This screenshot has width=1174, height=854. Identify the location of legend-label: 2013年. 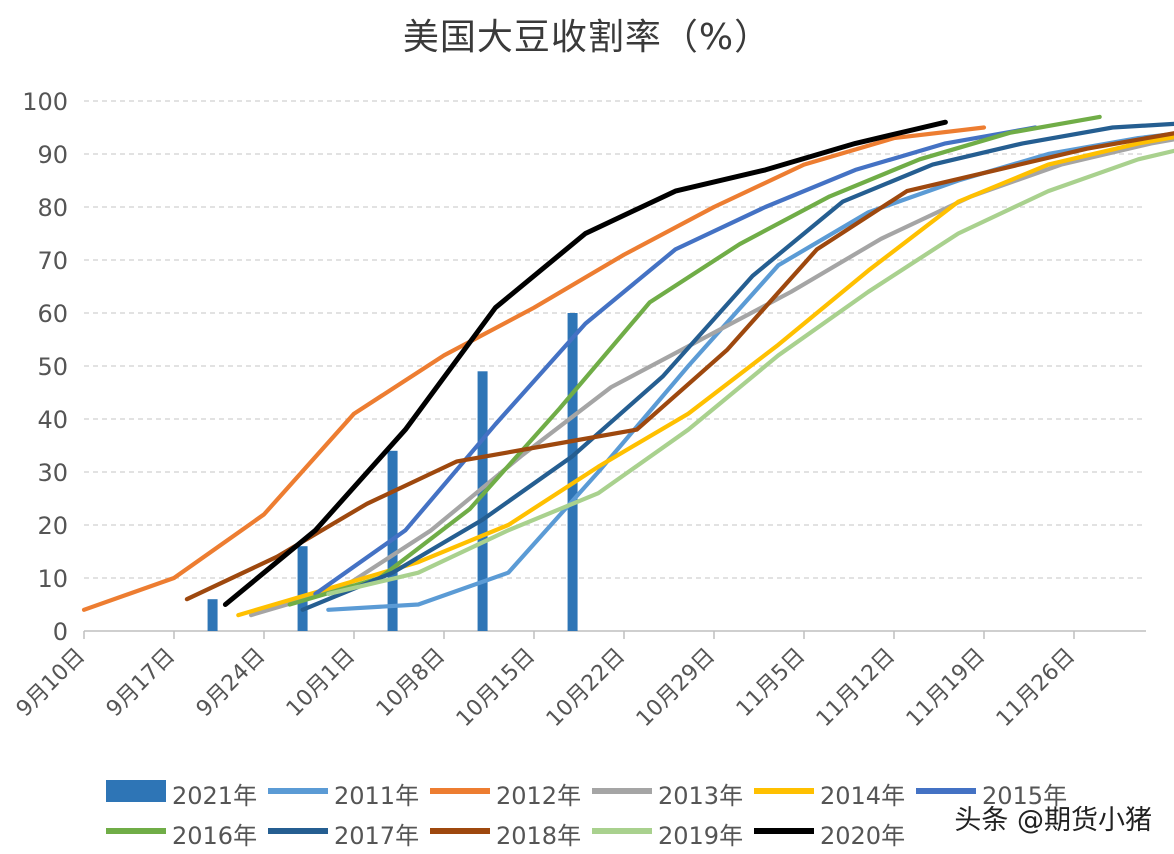
(701, 796).